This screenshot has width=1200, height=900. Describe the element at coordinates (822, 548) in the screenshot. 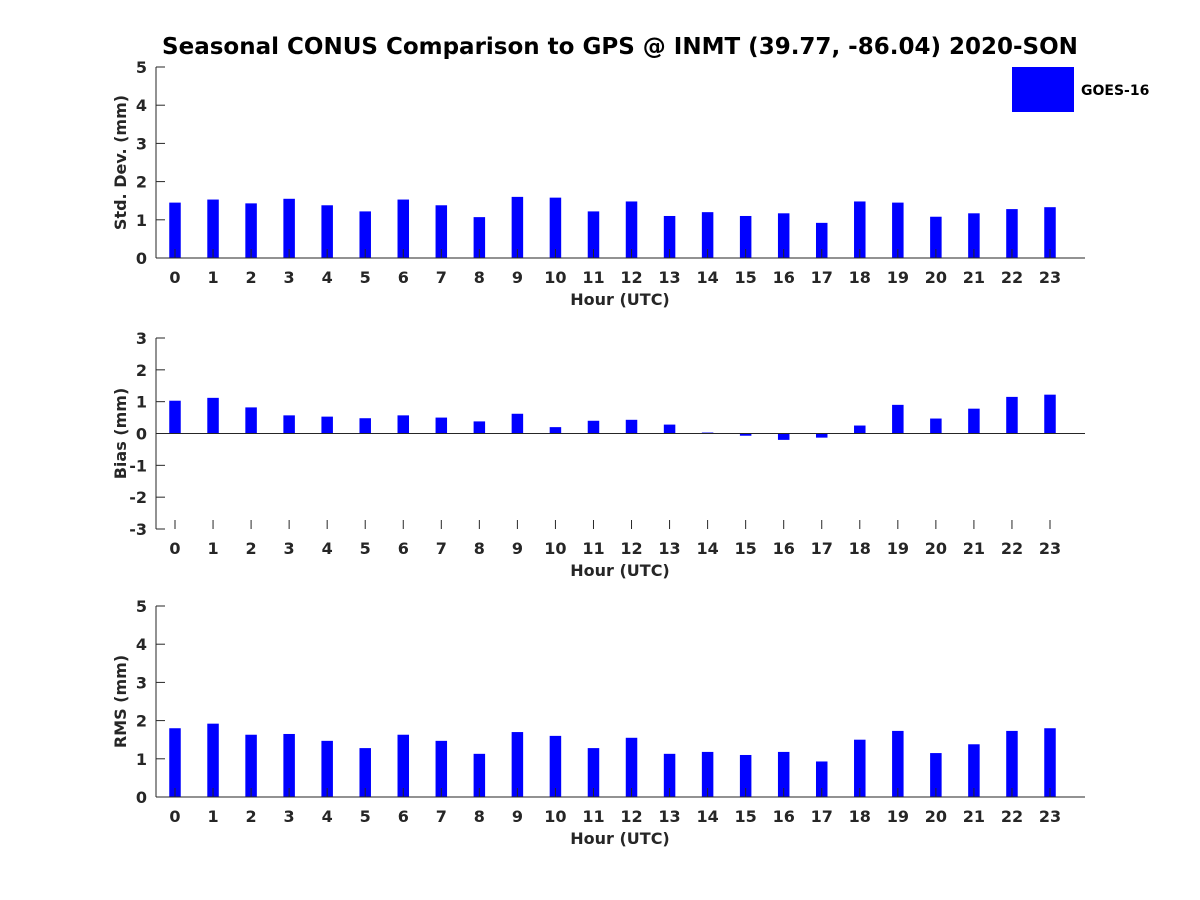

I see `x-tick-label: 17` at that location.